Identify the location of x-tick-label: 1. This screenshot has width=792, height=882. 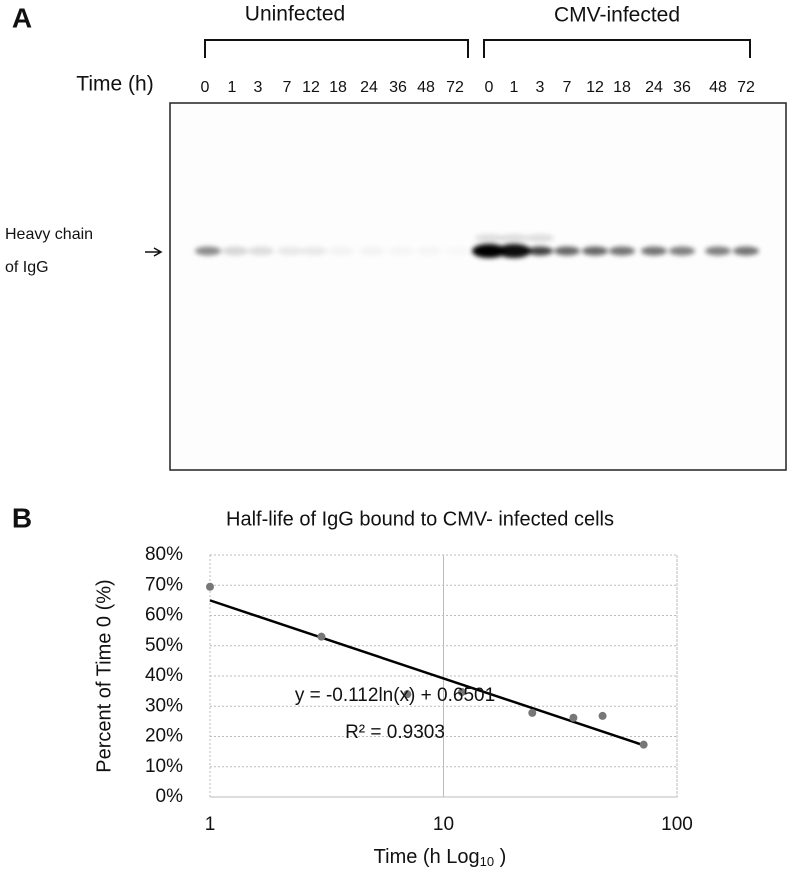
(210, 824).